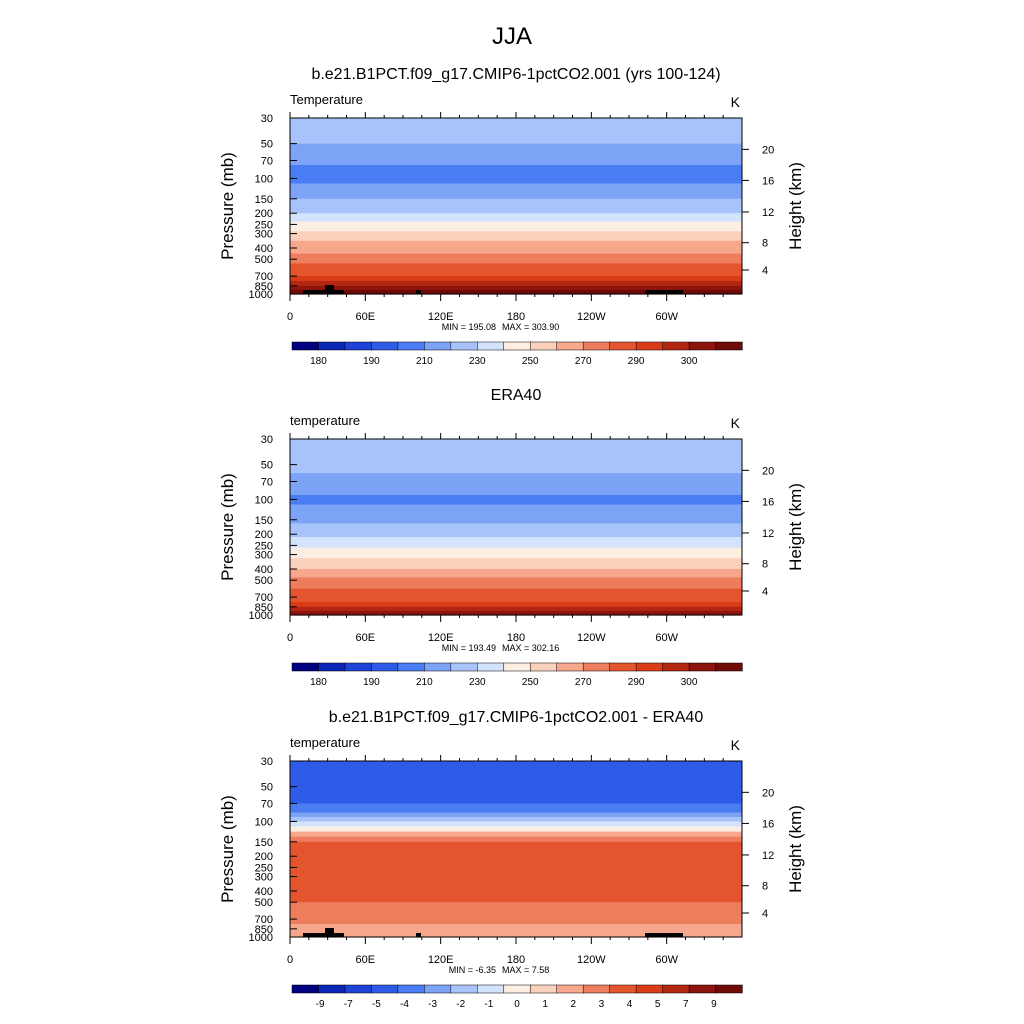 This screenshot has width=1024, height=1024. What do you see at coordinates (525, 970) in the screenshot?
I see `max-label: MAX = 7.58` at bounding box center [525, 970].